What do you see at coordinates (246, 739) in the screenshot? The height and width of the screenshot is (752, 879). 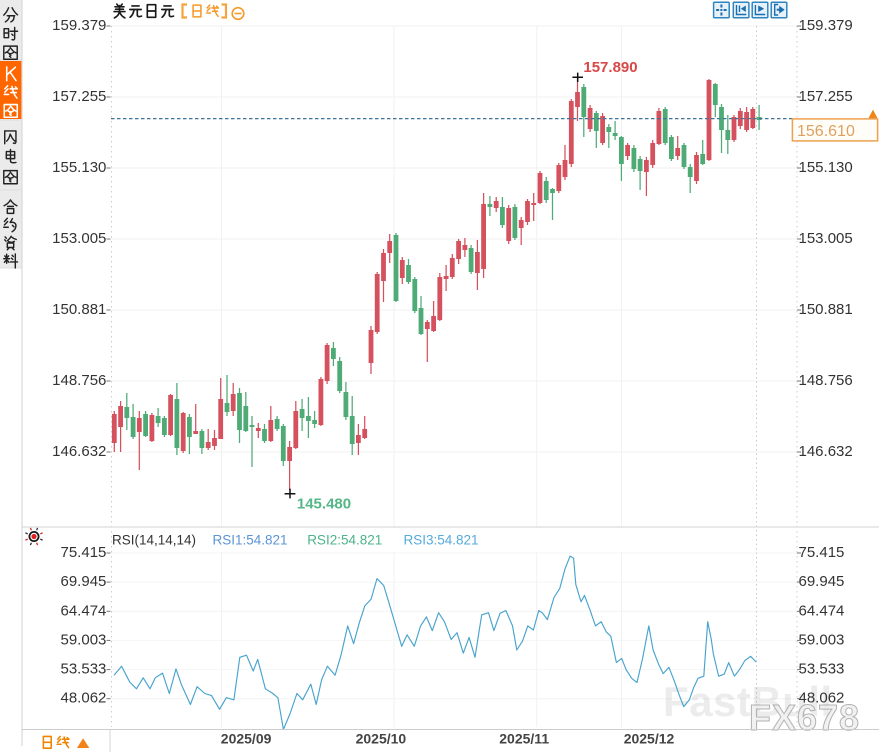 I see `svg-text: 2025/09` at bounding box center [246, 739].